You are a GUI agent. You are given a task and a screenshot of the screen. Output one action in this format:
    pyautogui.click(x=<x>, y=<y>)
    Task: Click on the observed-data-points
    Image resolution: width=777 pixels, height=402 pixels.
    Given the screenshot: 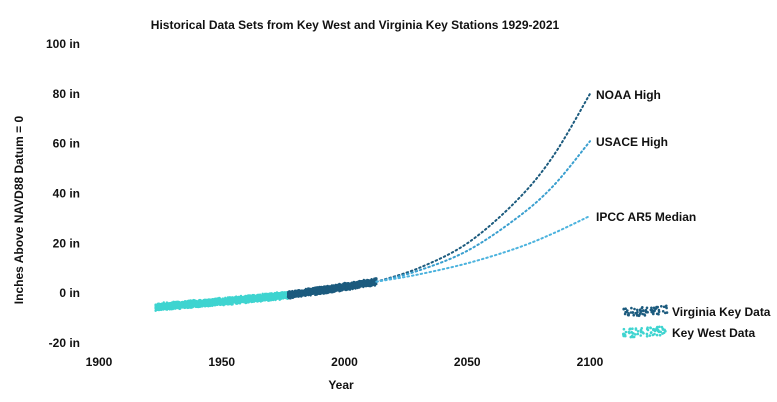 What is the action you would take?
    pyautogui.click(x=266, y=294)
    